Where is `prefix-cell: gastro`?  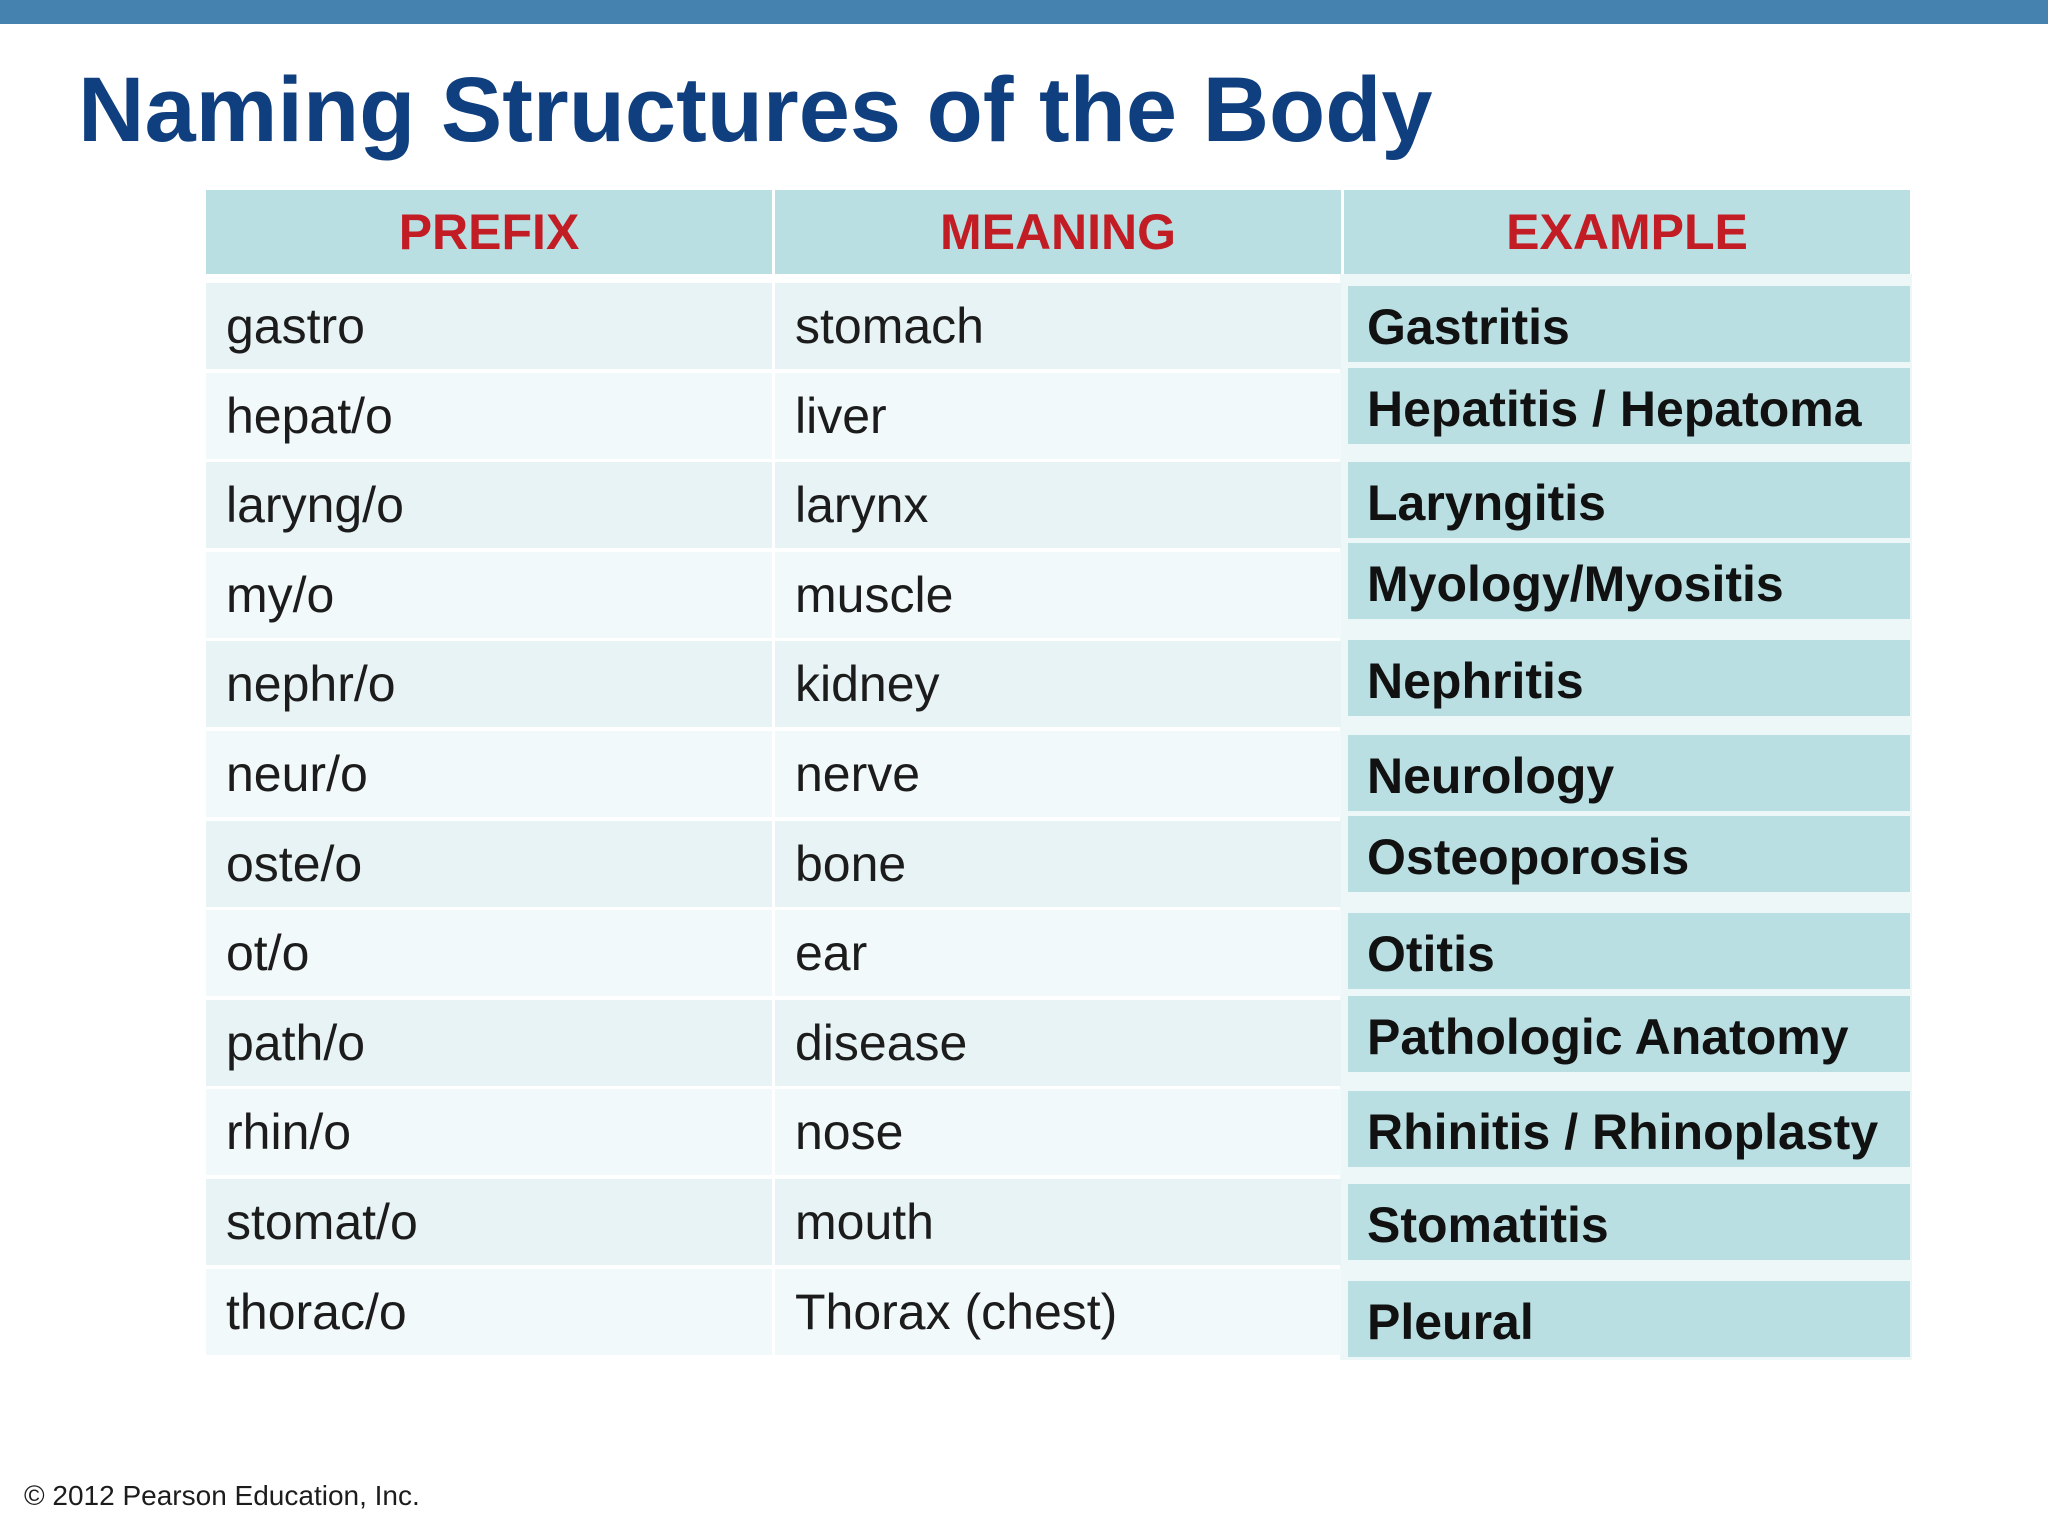
prefix-cell: gastro is located at coordinates (489, 326).